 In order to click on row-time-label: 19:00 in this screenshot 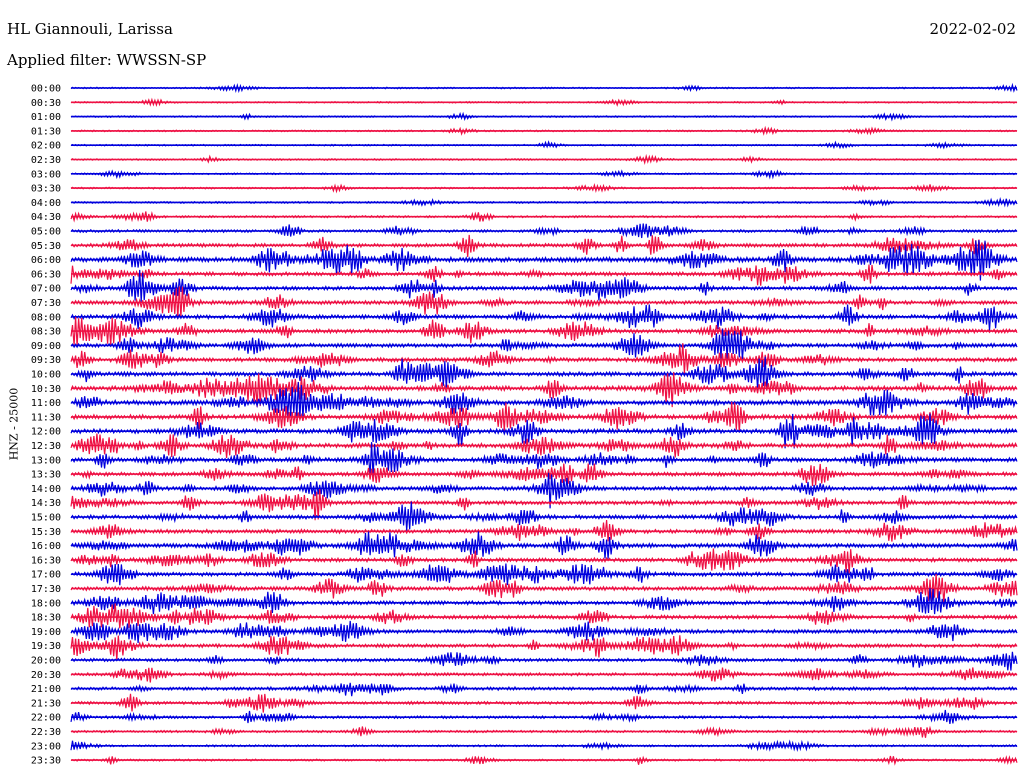, I will do `click(46, 632)`.